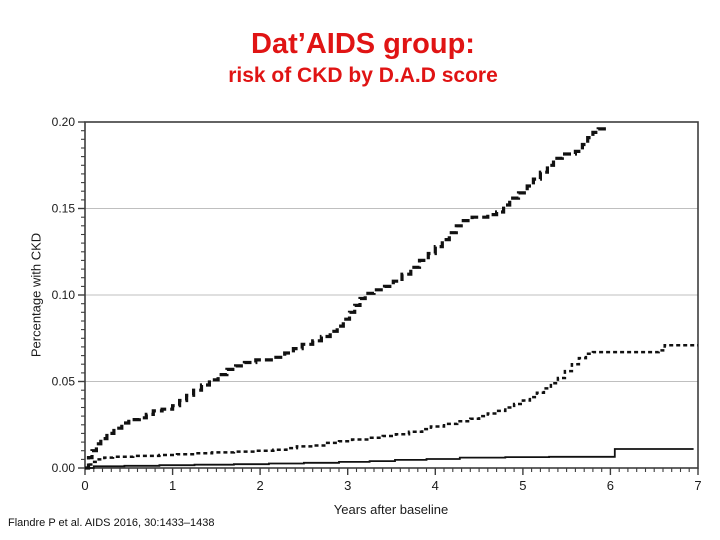 This screenshot has height=540, width=720. Describe the element at coordinates (64, 382) in the screenshot. I see `y-tick-label: 0.05` at that location.